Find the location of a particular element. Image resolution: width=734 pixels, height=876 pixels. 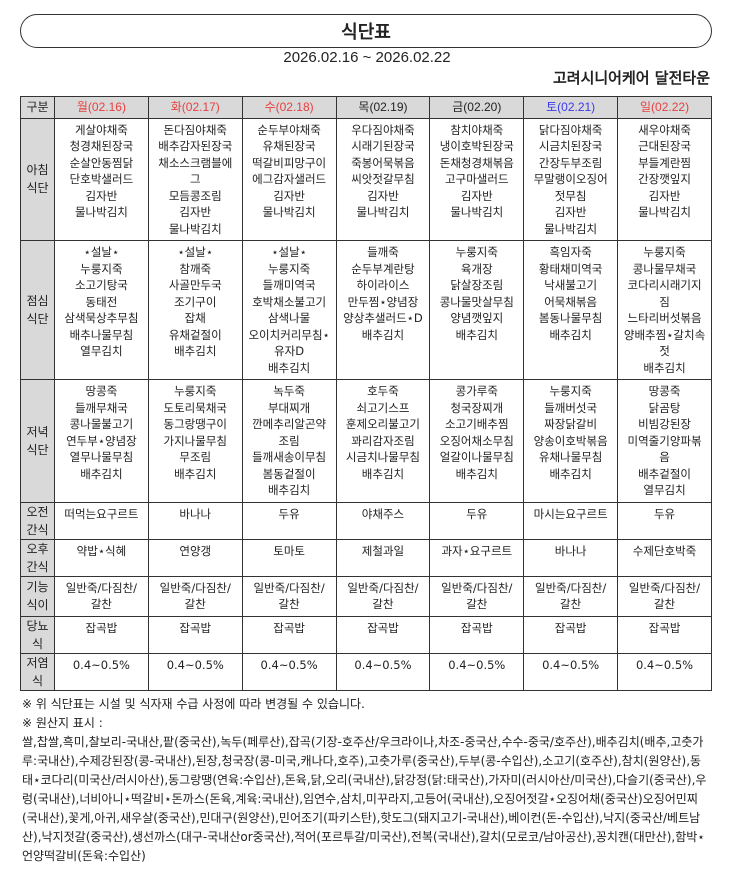

menu-cell: 과자⋆요구르트 is located at coordinates (477, 557).